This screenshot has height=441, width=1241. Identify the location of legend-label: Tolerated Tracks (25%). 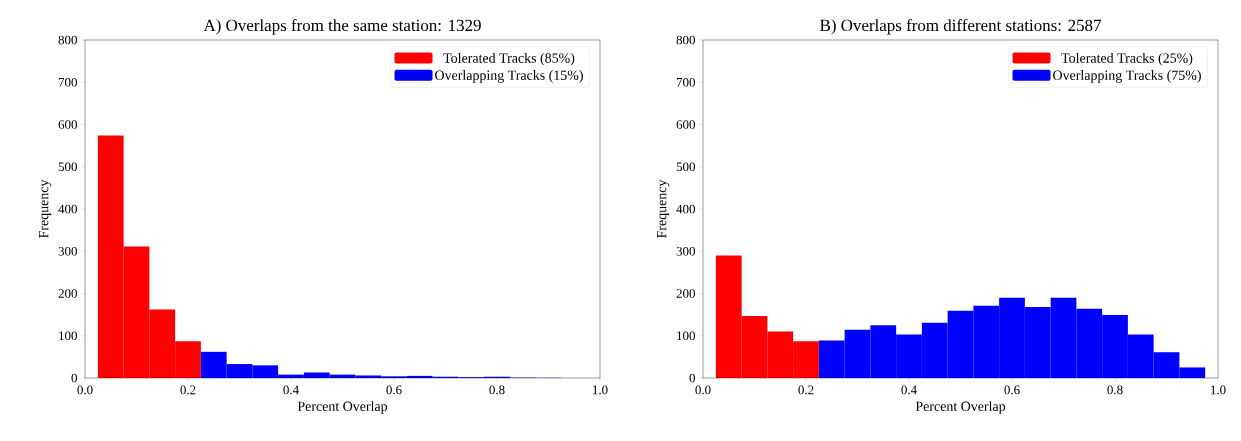
(1127, 59).